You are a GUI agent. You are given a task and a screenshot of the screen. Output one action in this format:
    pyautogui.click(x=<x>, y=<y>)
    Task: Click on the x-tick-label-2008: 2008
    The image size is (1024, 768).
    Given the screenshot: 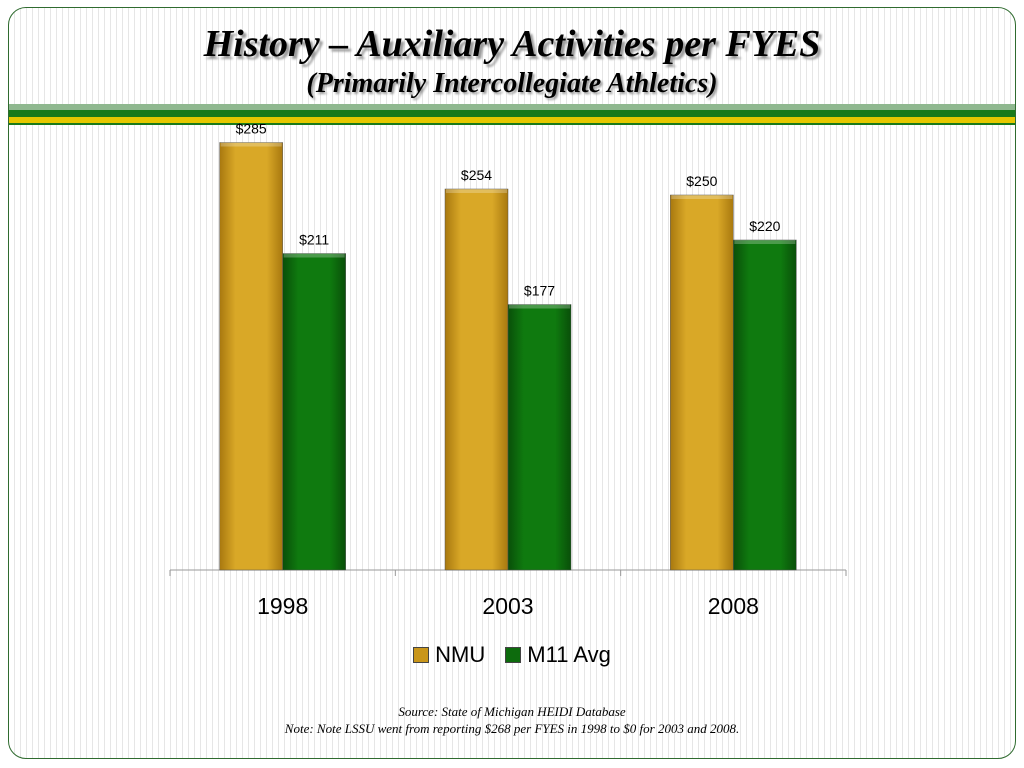 What is the action you would take?
    pyautogui.click(x=733, y=606)
    